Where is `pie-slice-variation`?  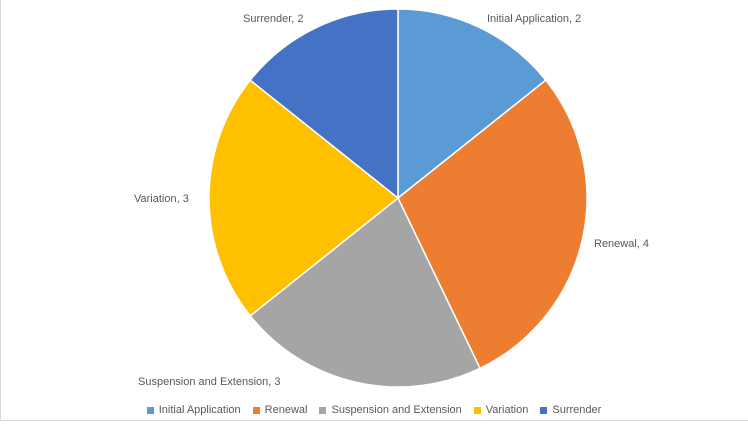 pie-slice-variation is located at coordinates (303, 198).